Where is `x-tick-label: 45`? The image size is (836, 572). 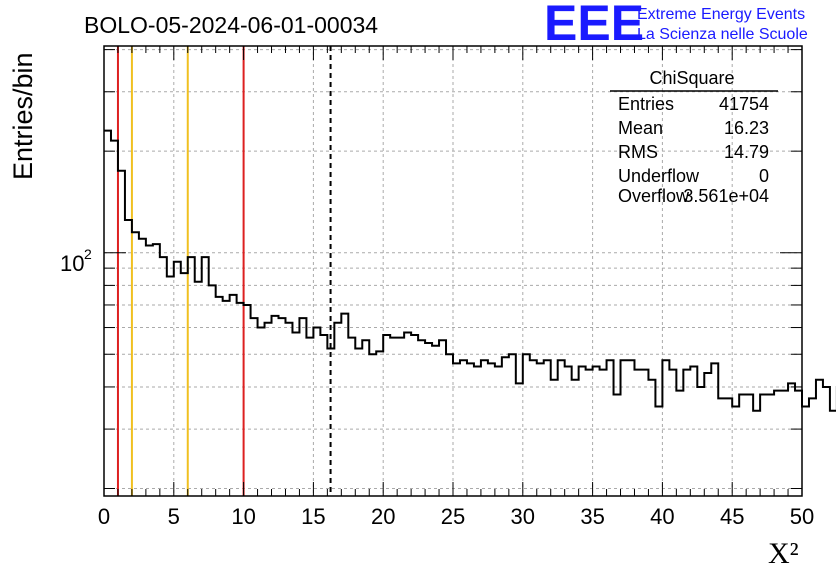
x-tick-label: 45 is located at coordinates (732, 516).